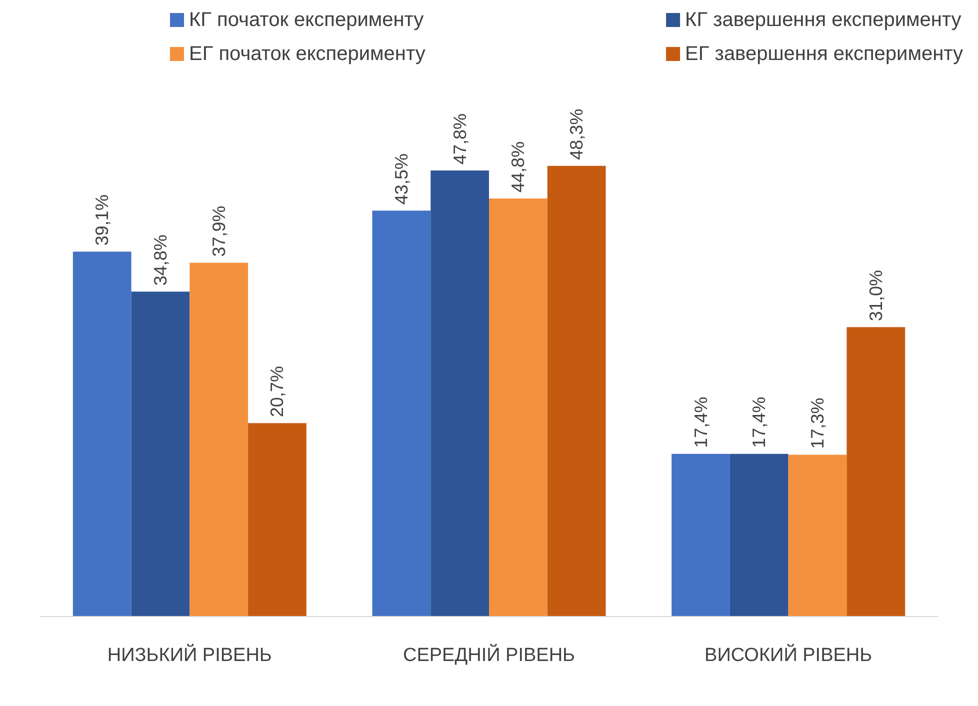 This screenshot has width=978, height=706. What do you see at coordinates (518, 166) in the screenshot?
I see `data-label: 44,8%` at bounding box center [518, 166].